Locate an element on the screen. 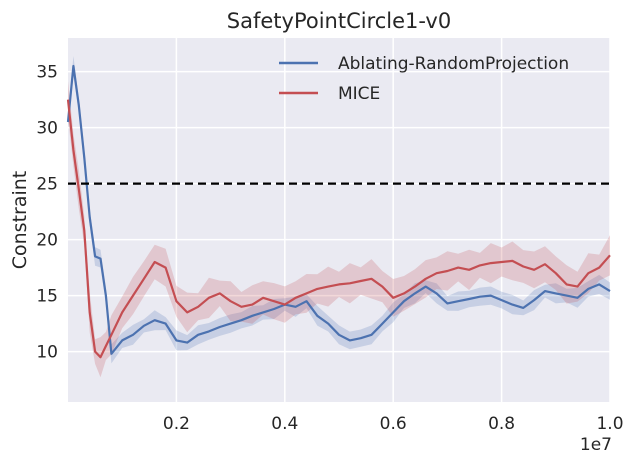  y-tick-label: 15 is located at coordinates (47, 297).